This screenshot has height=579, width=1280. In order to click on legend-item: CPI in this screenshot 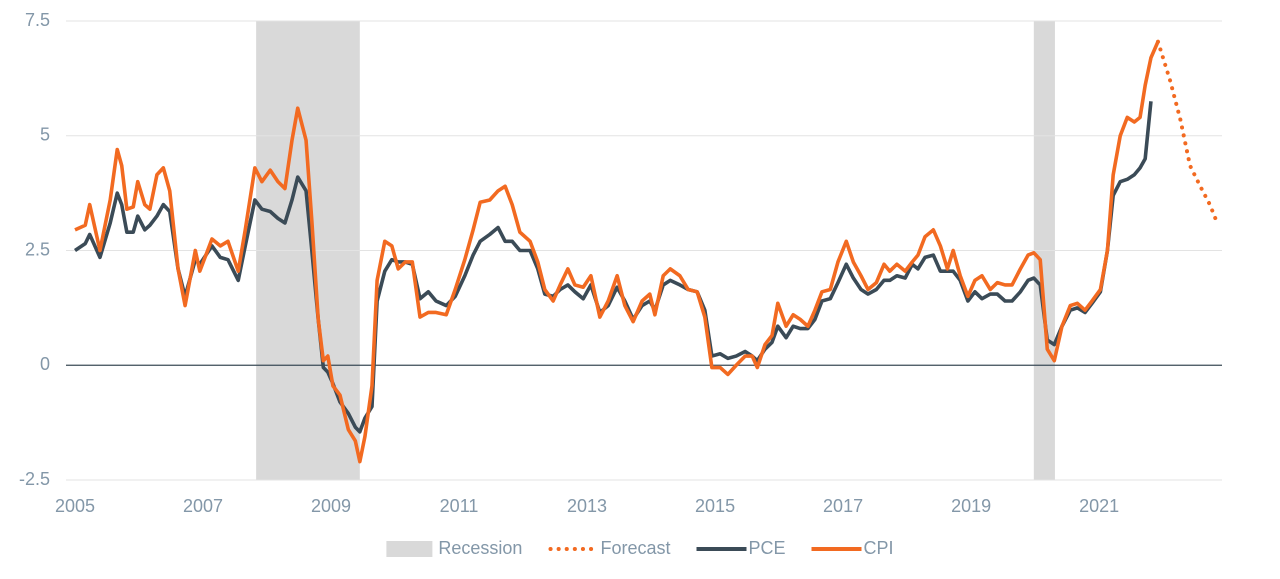, I will do `click(852, 548)`.